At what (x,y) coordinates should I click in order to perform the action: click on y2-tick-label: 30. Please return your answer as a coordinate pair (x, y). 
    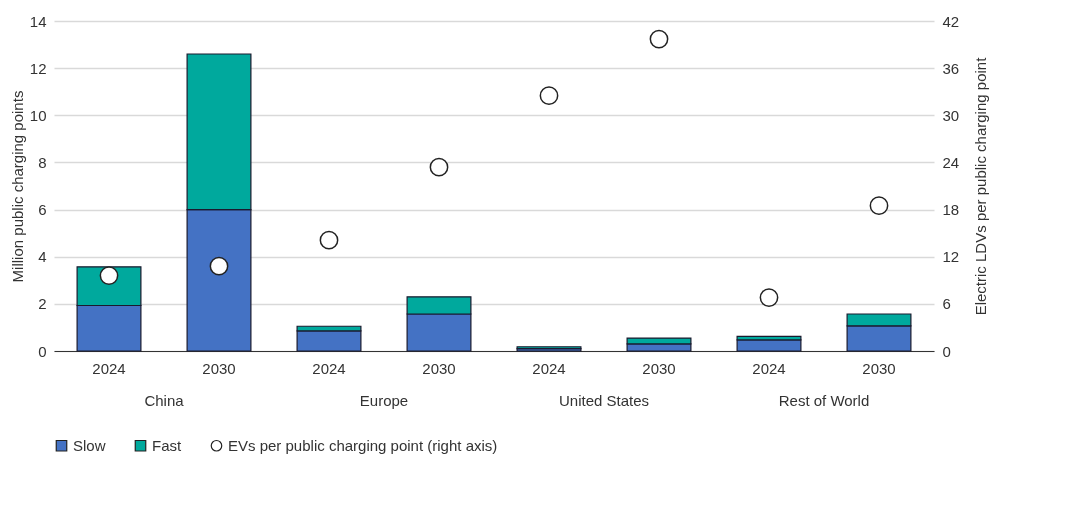
    Looking at the image, I should click on (951, 115).